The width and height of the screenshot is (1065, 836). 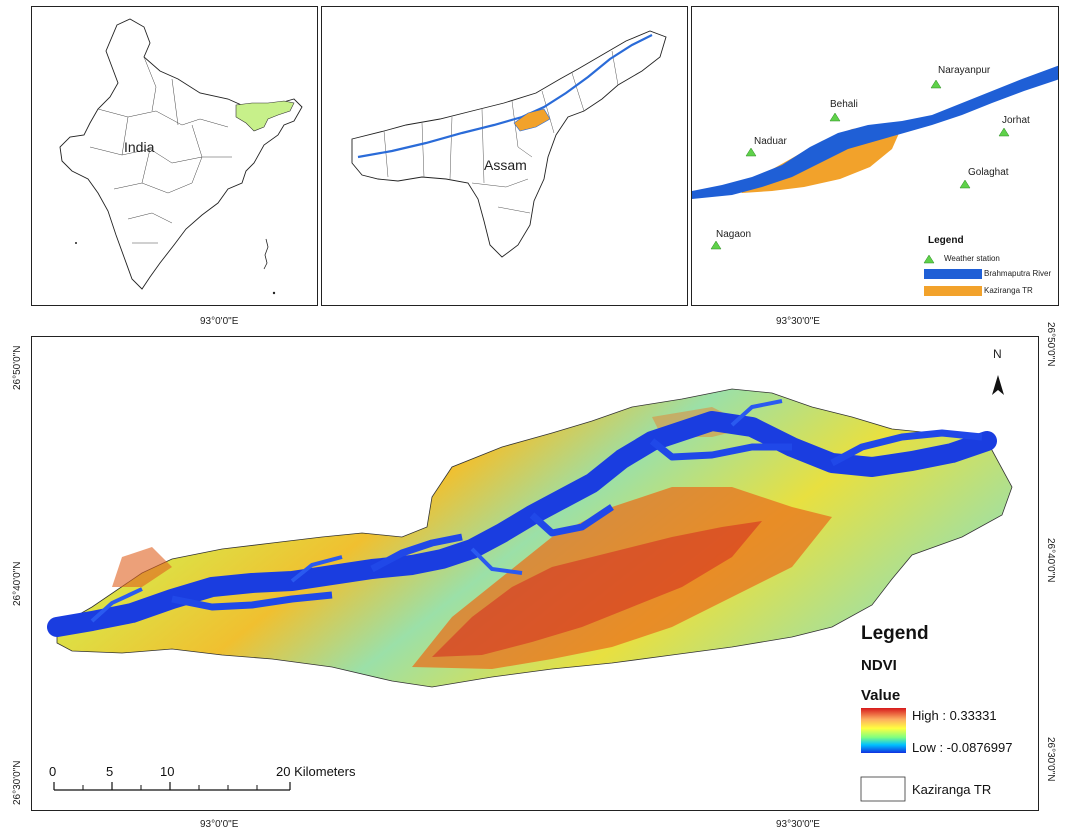 I want to click on assam-label: Assam, so click(x=505, y=165).